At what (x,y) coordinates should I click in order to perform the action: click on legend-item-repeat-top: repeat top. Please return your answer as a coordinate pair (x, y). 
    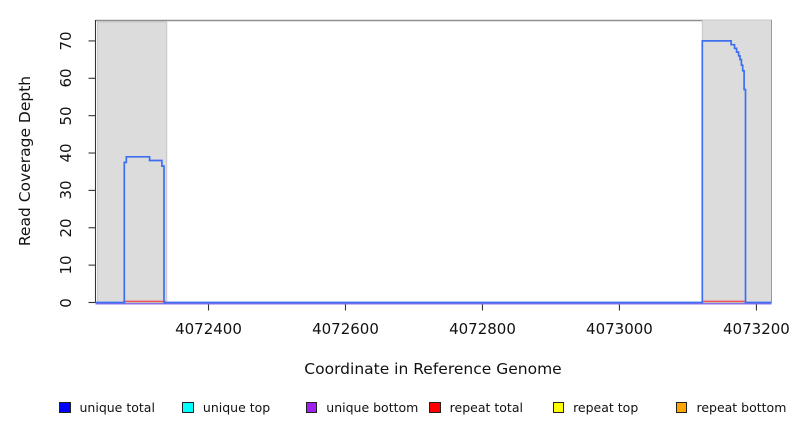
    Looking at the image, I should click on (614, 407).